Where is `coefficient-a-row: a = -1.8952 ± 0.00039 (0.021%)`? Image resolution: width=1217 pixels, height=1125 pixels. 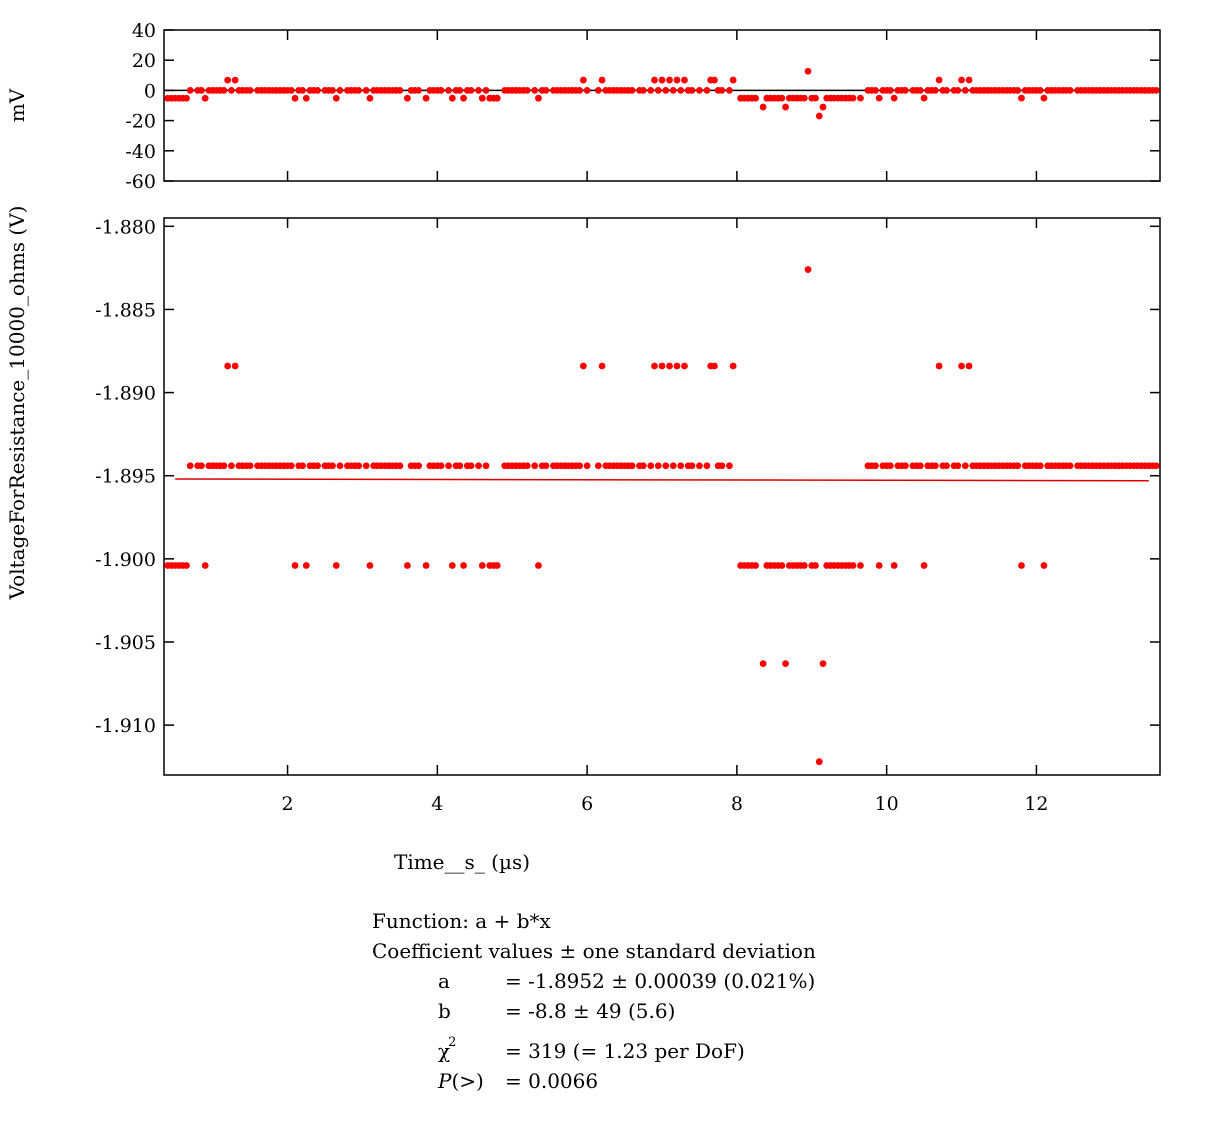
coefficient-a-row: a = -1.8952 ± 0.00039 (0.021%) is located at coordinates (652, 981).